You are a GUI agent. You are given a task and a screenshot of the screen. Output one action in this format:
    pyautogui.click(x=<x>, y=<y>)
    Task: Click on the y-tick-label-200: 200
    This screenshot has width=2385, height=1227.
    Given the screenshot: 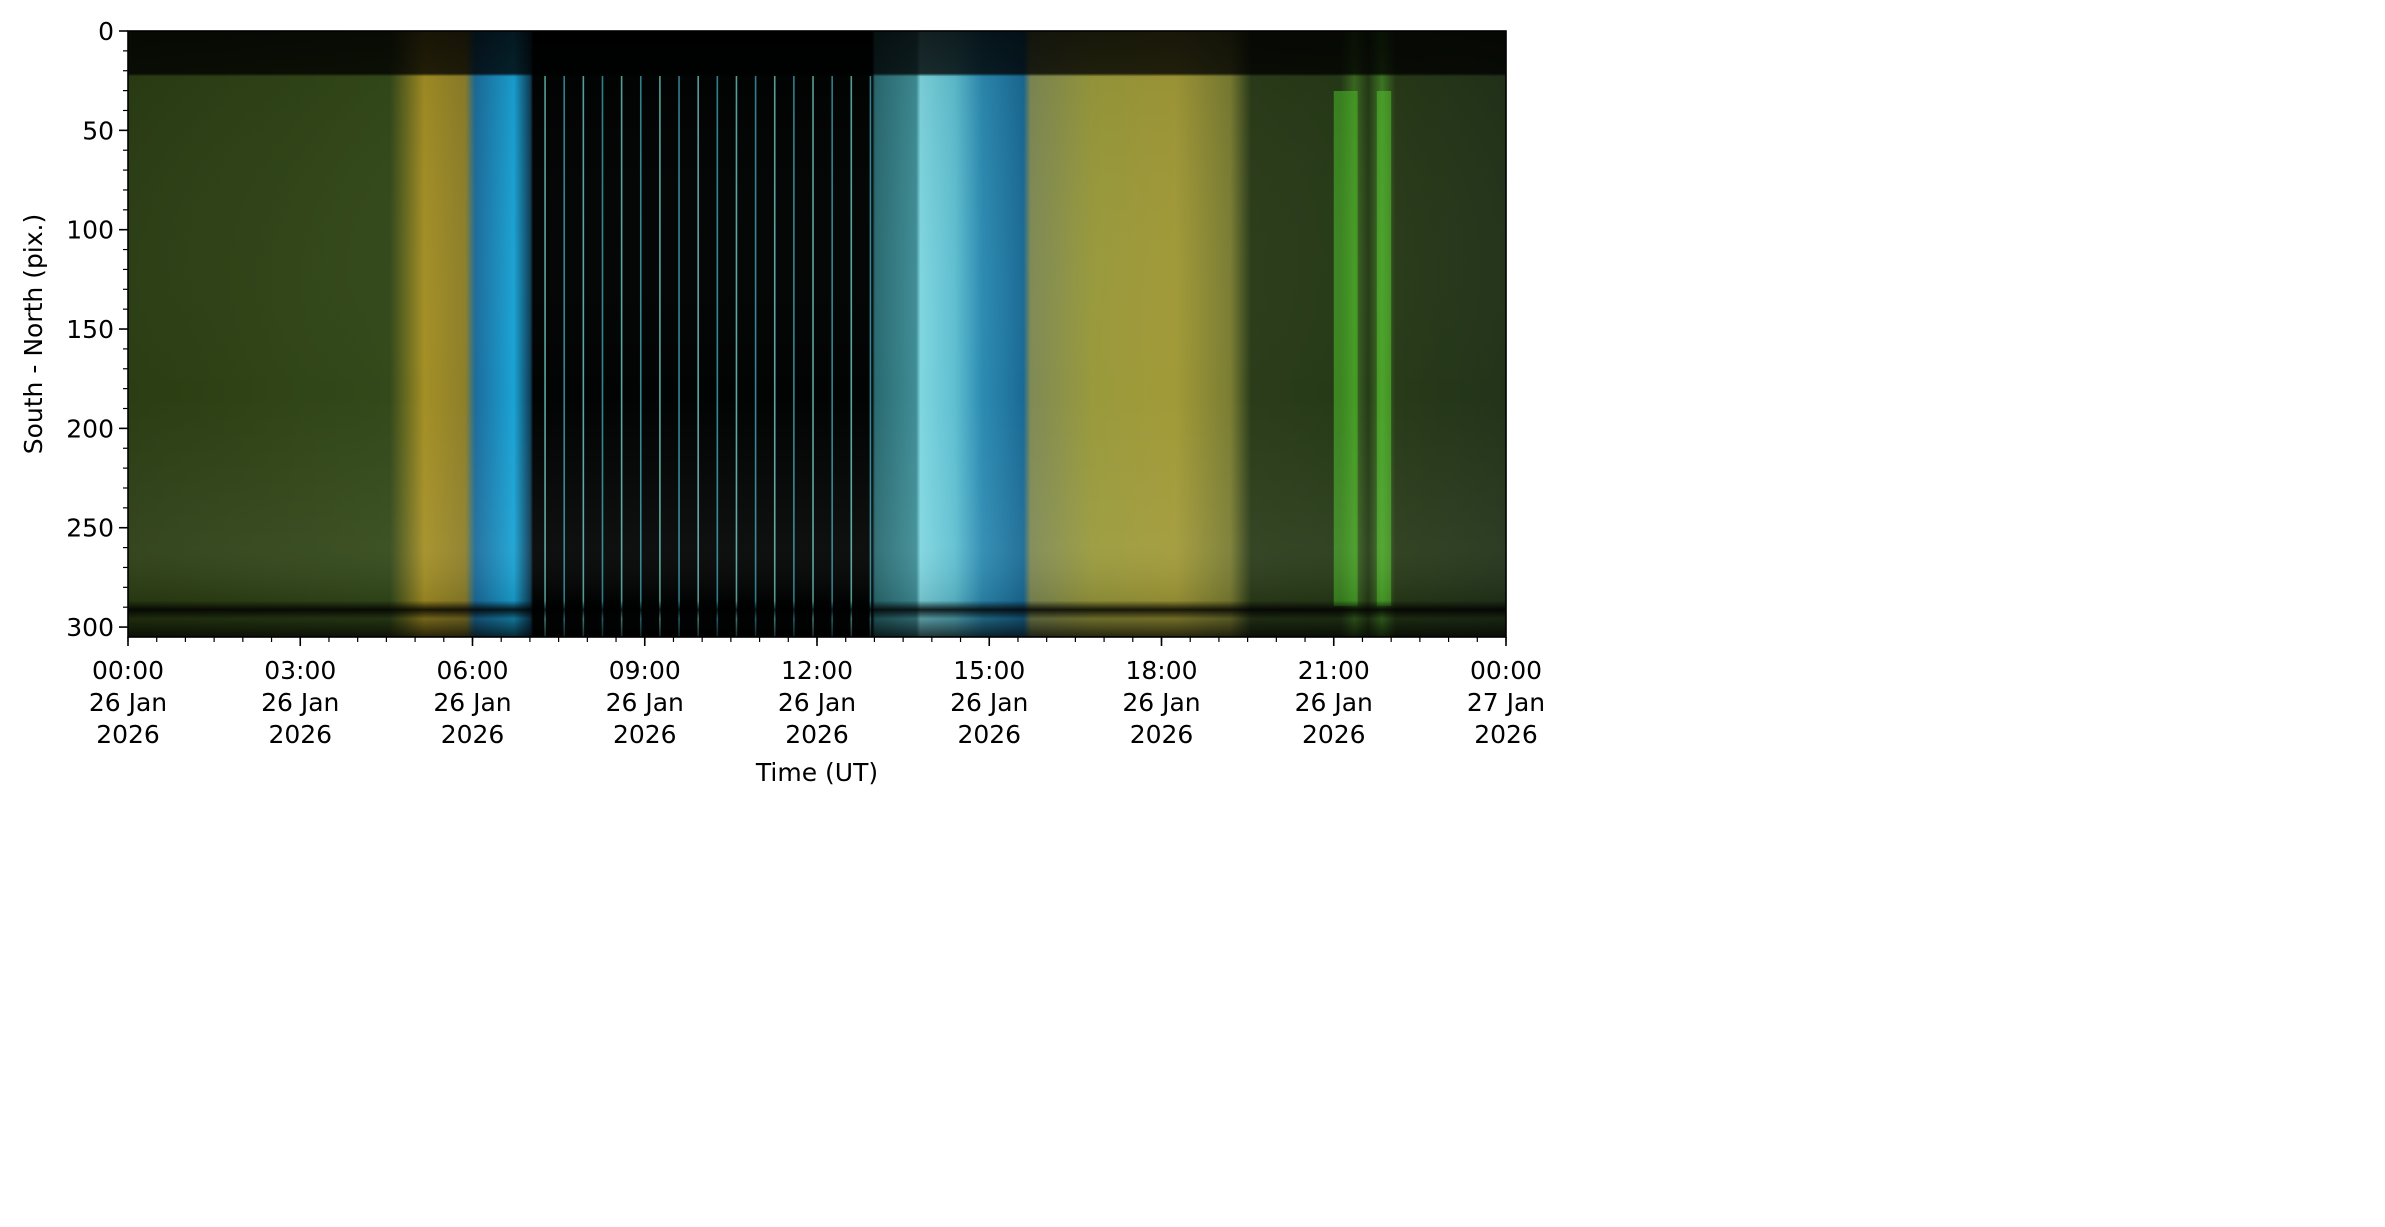 What is the action you would take?
    pyautogui.click(x=90, y=428)
    